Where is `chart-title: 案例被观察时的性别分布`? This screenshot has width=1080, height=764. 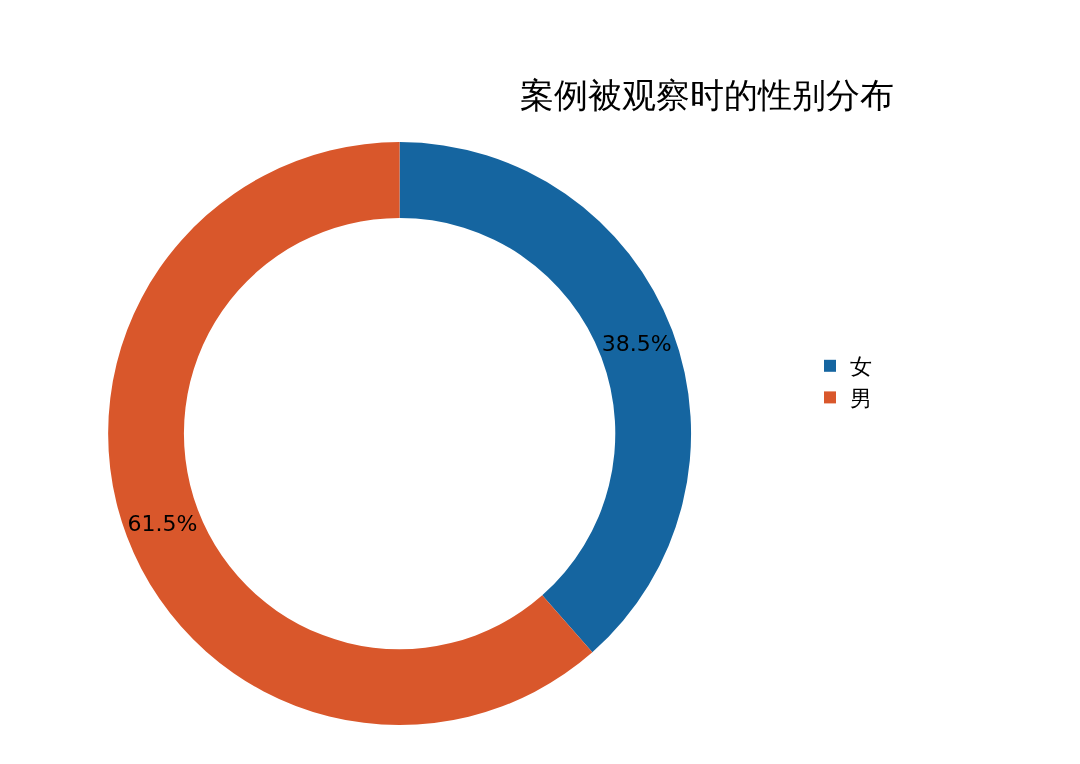
chart-title: 案例被观察时的性别分布 is located at coordinates (707, 95).